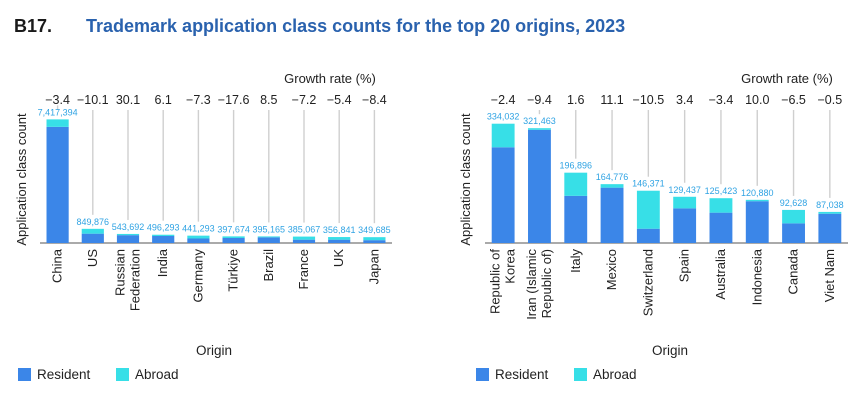 This screenshot has width=865, height=408. Describe the element at coordinates (93, 100) in the screenshot. I see `growth-rate-value: −10.1` at that location.